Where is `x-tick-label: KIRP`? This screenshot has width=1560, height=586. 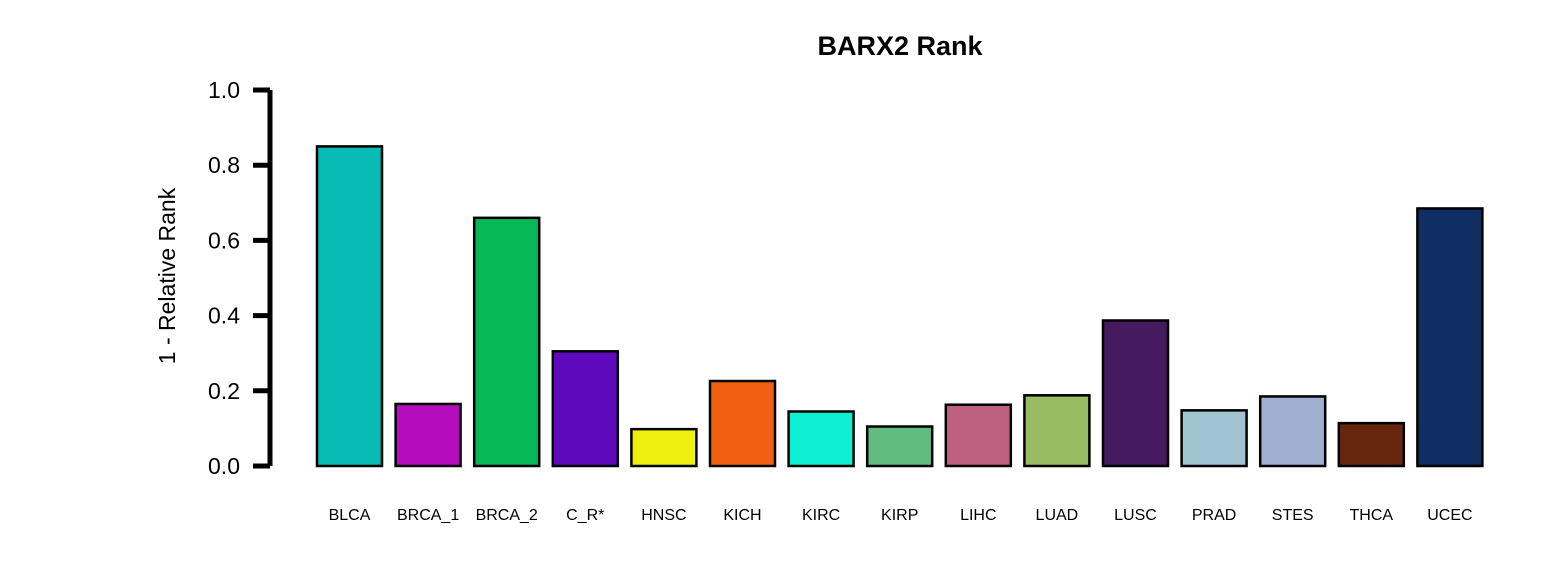
x-tick-label: KIRP is located at coordinates (899, 515).